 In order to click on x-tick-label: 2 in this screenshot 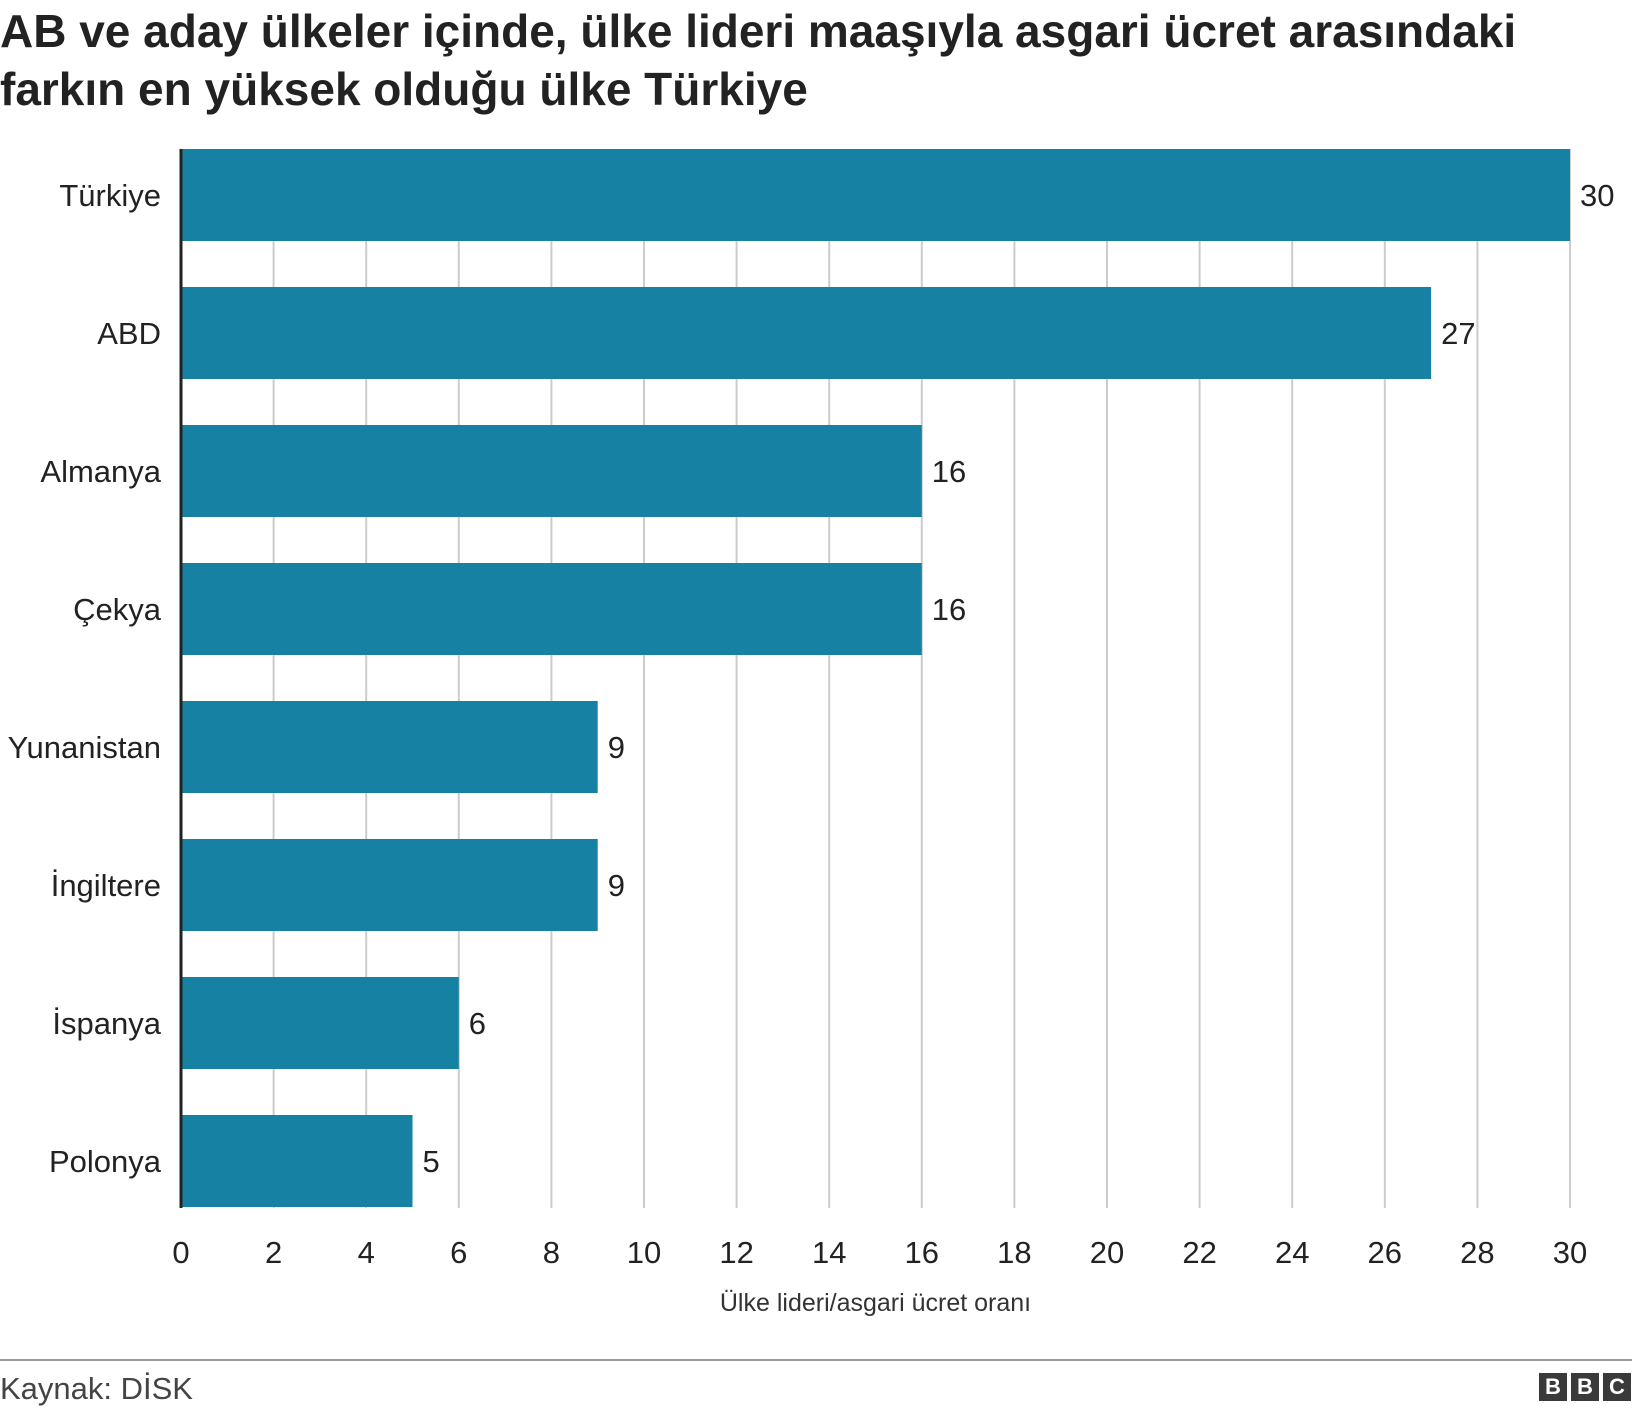, I will do `click(273, 1252)`.